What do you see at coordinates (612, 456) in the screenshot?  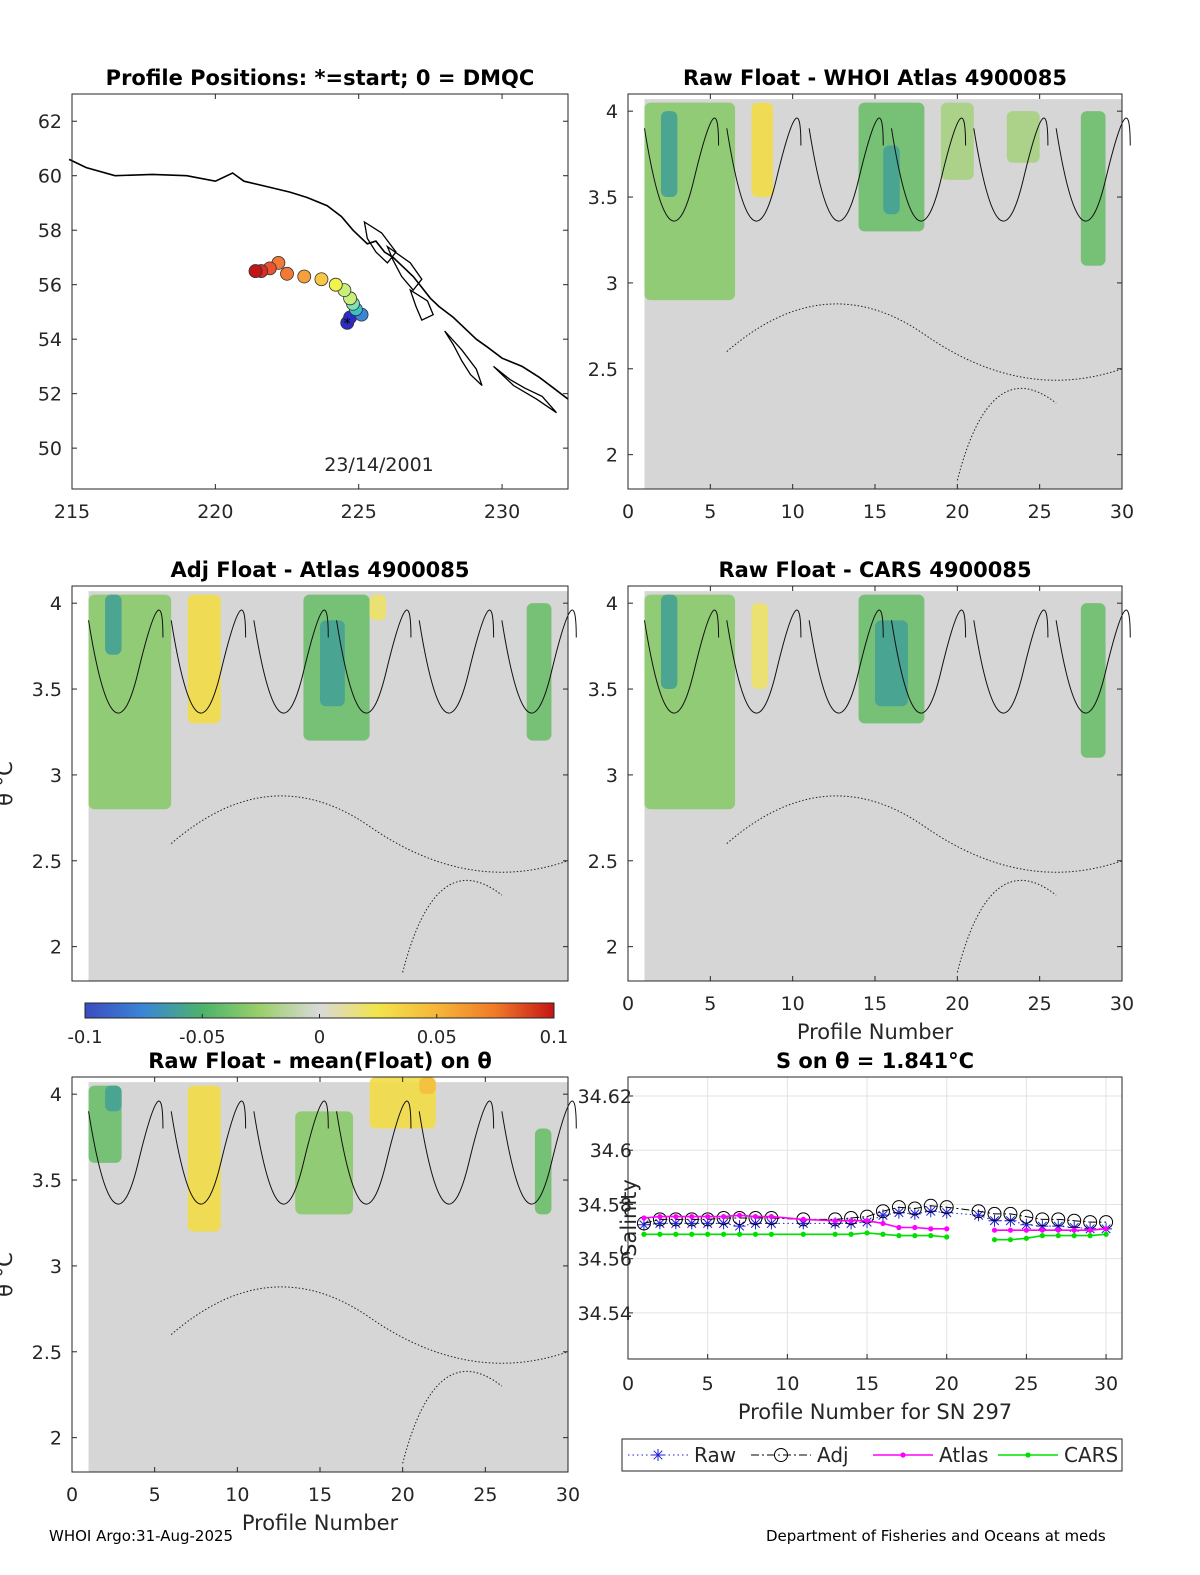 I see `raw_whoi-ytick-label: 2` at bounding box center [612, 456].